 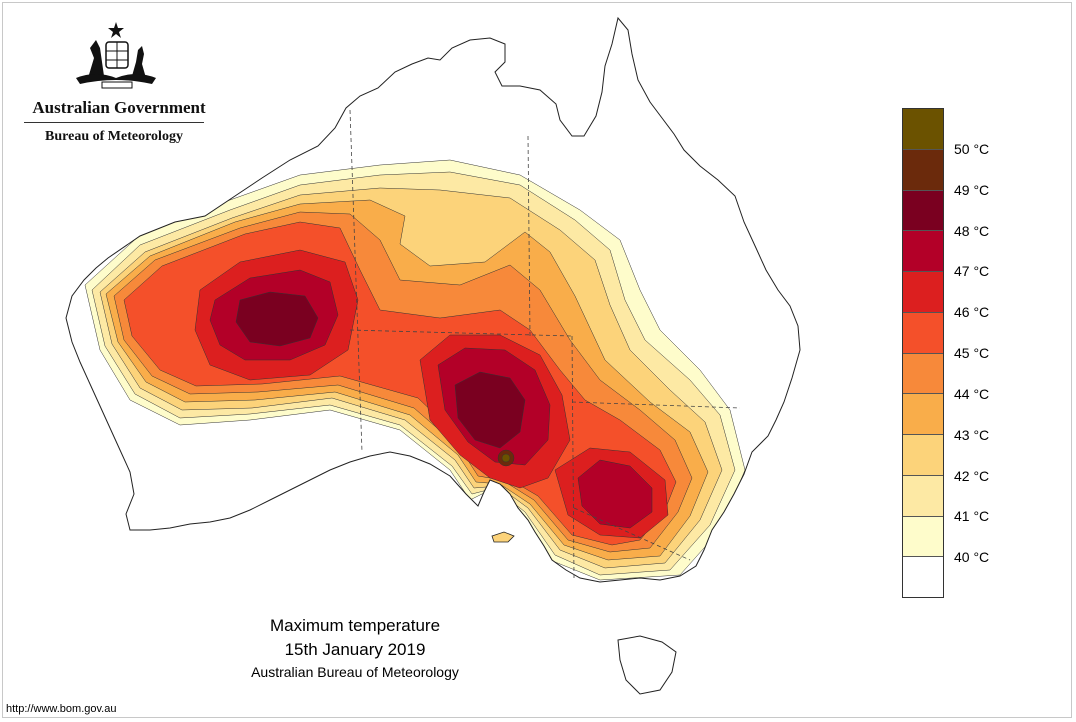 I want to click on legend-label: 46 °C, so click(x=972, y=312).